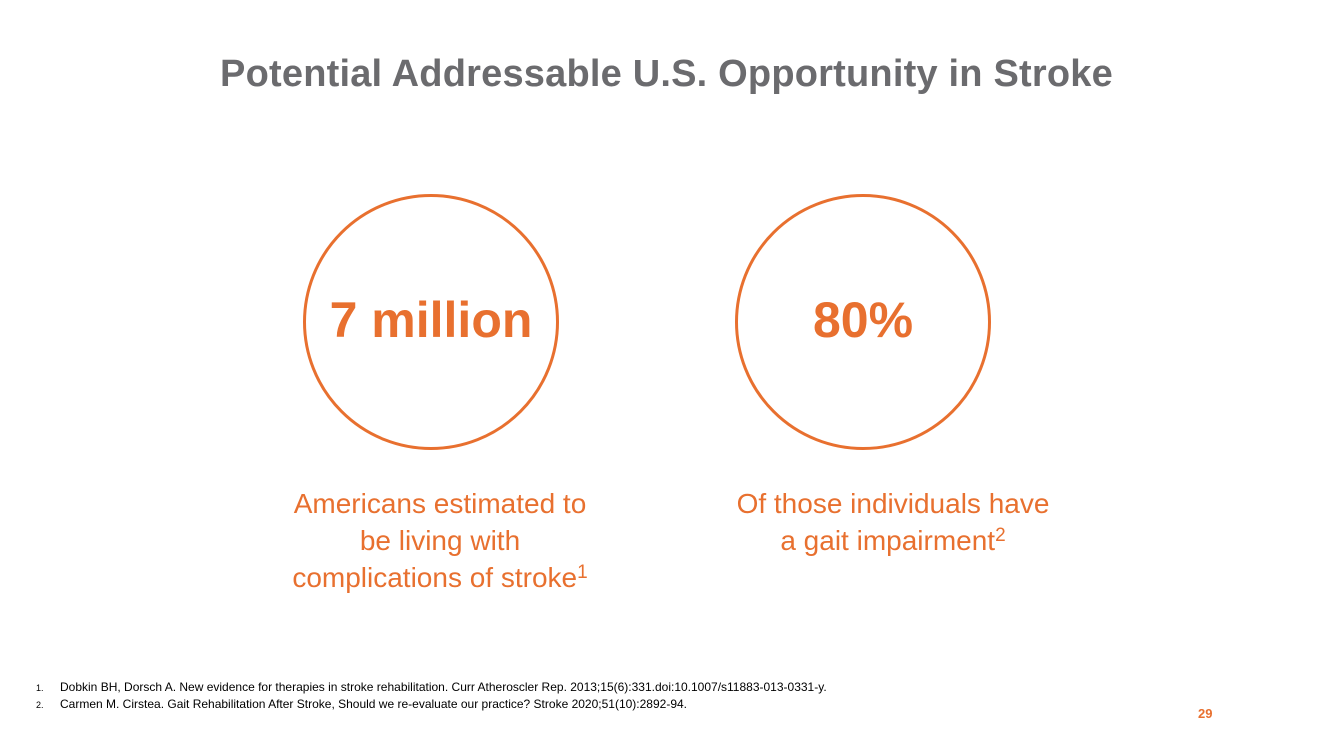 The height and width of the screenshot is (749, 1333). Describe the element at coordinates (893, 503) in the screenshot. I see `caption-line: Of those individuals have` at that location.